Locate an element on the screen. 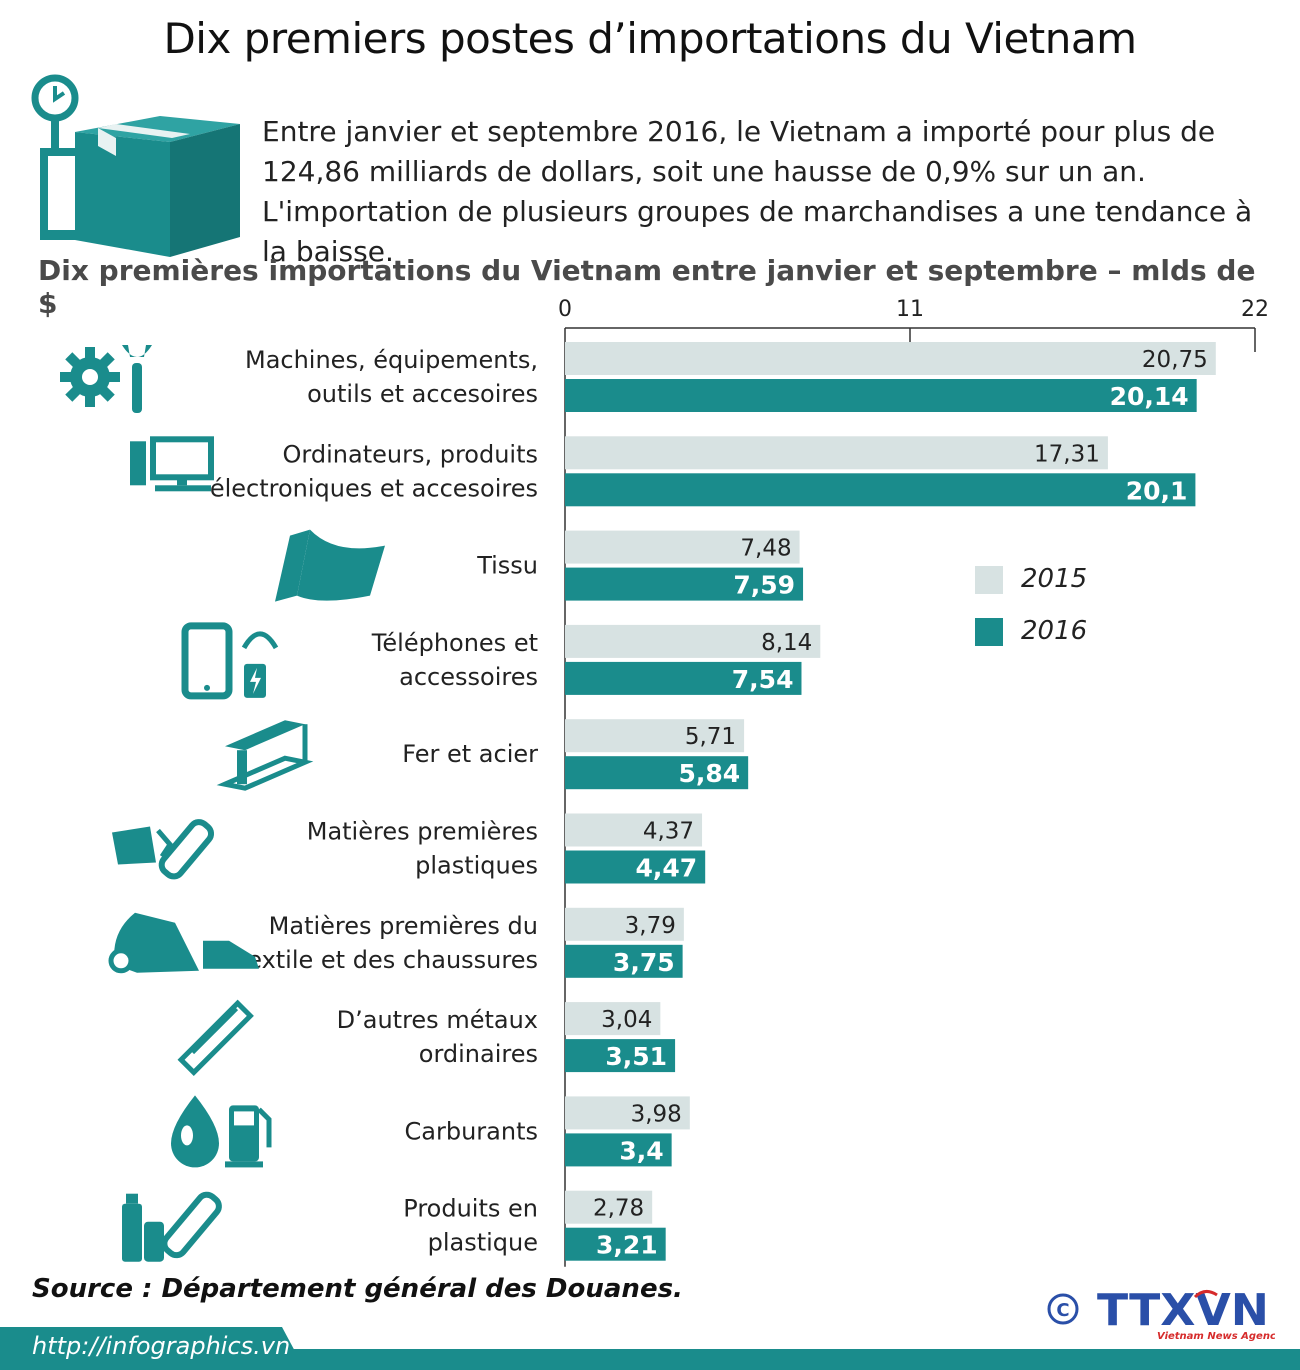  data-label-2015: 3,79 is located at coordinates (650, 926).